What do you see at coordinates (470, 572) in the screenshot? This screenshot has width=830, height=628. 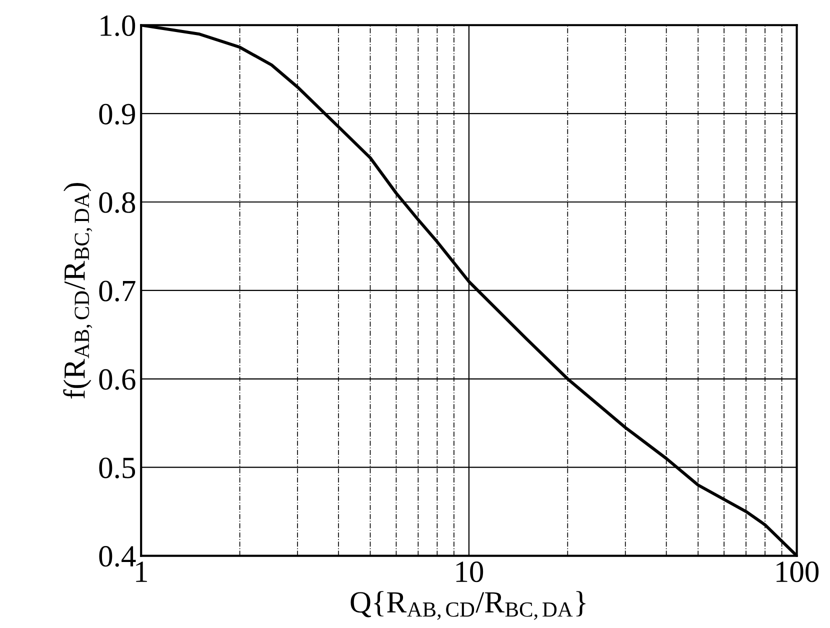 I see `x-tick-label: 10` at bounding box center [470, 572].